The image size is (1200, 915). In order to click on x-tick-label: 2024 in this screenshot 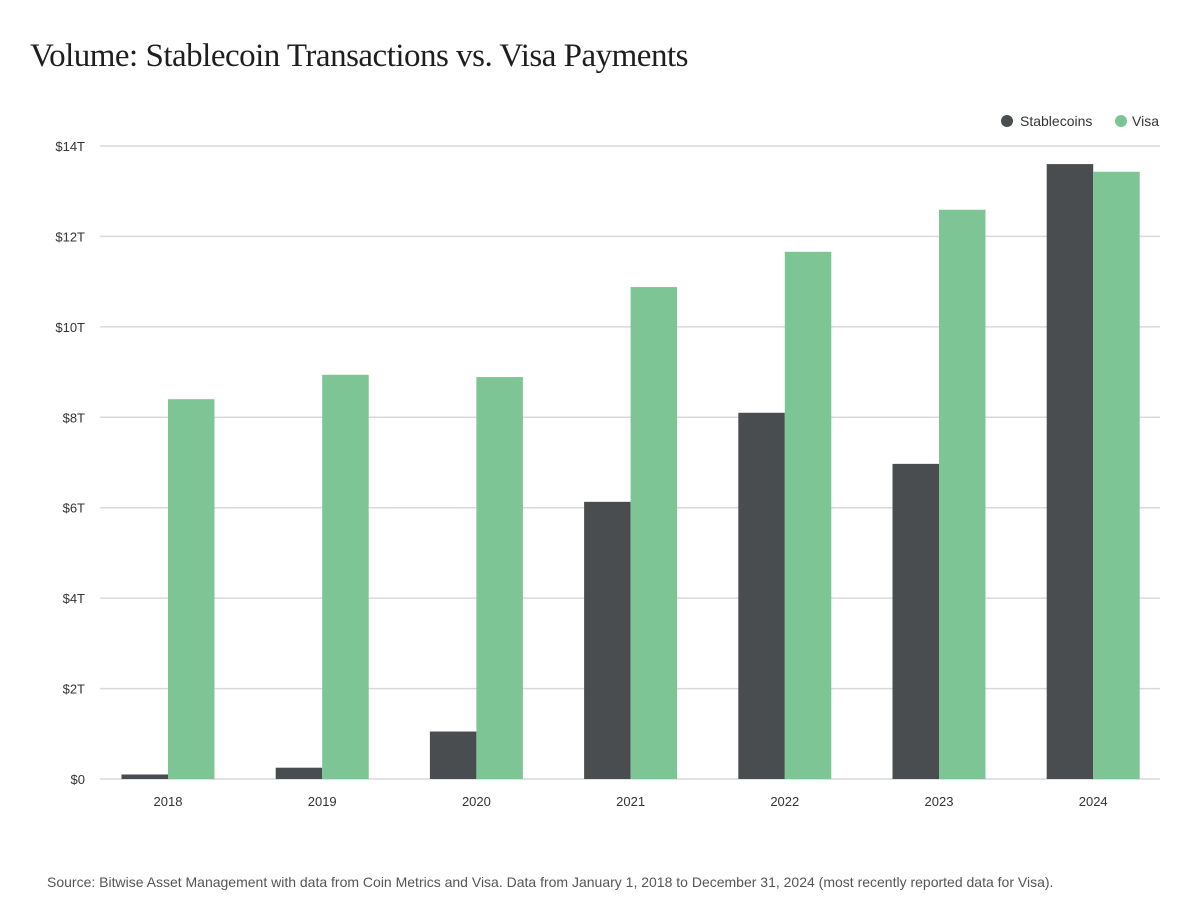, I will do `click(1093, 801)`.